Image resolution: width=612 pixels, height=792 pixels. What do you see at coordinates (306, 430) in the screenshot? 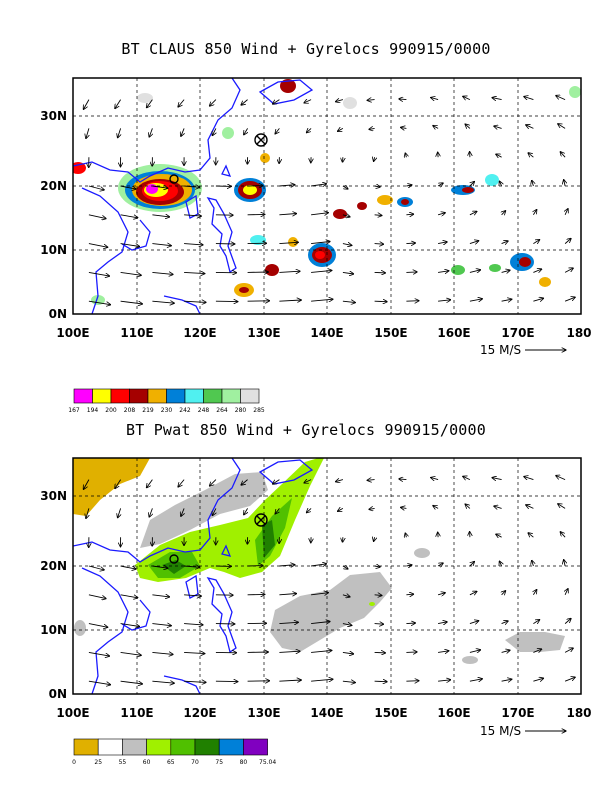
I see `bottom-panel-title: BT Pwat 850 Wind + Gyrelocs 990915/0000` at bounding box center [306, 430].